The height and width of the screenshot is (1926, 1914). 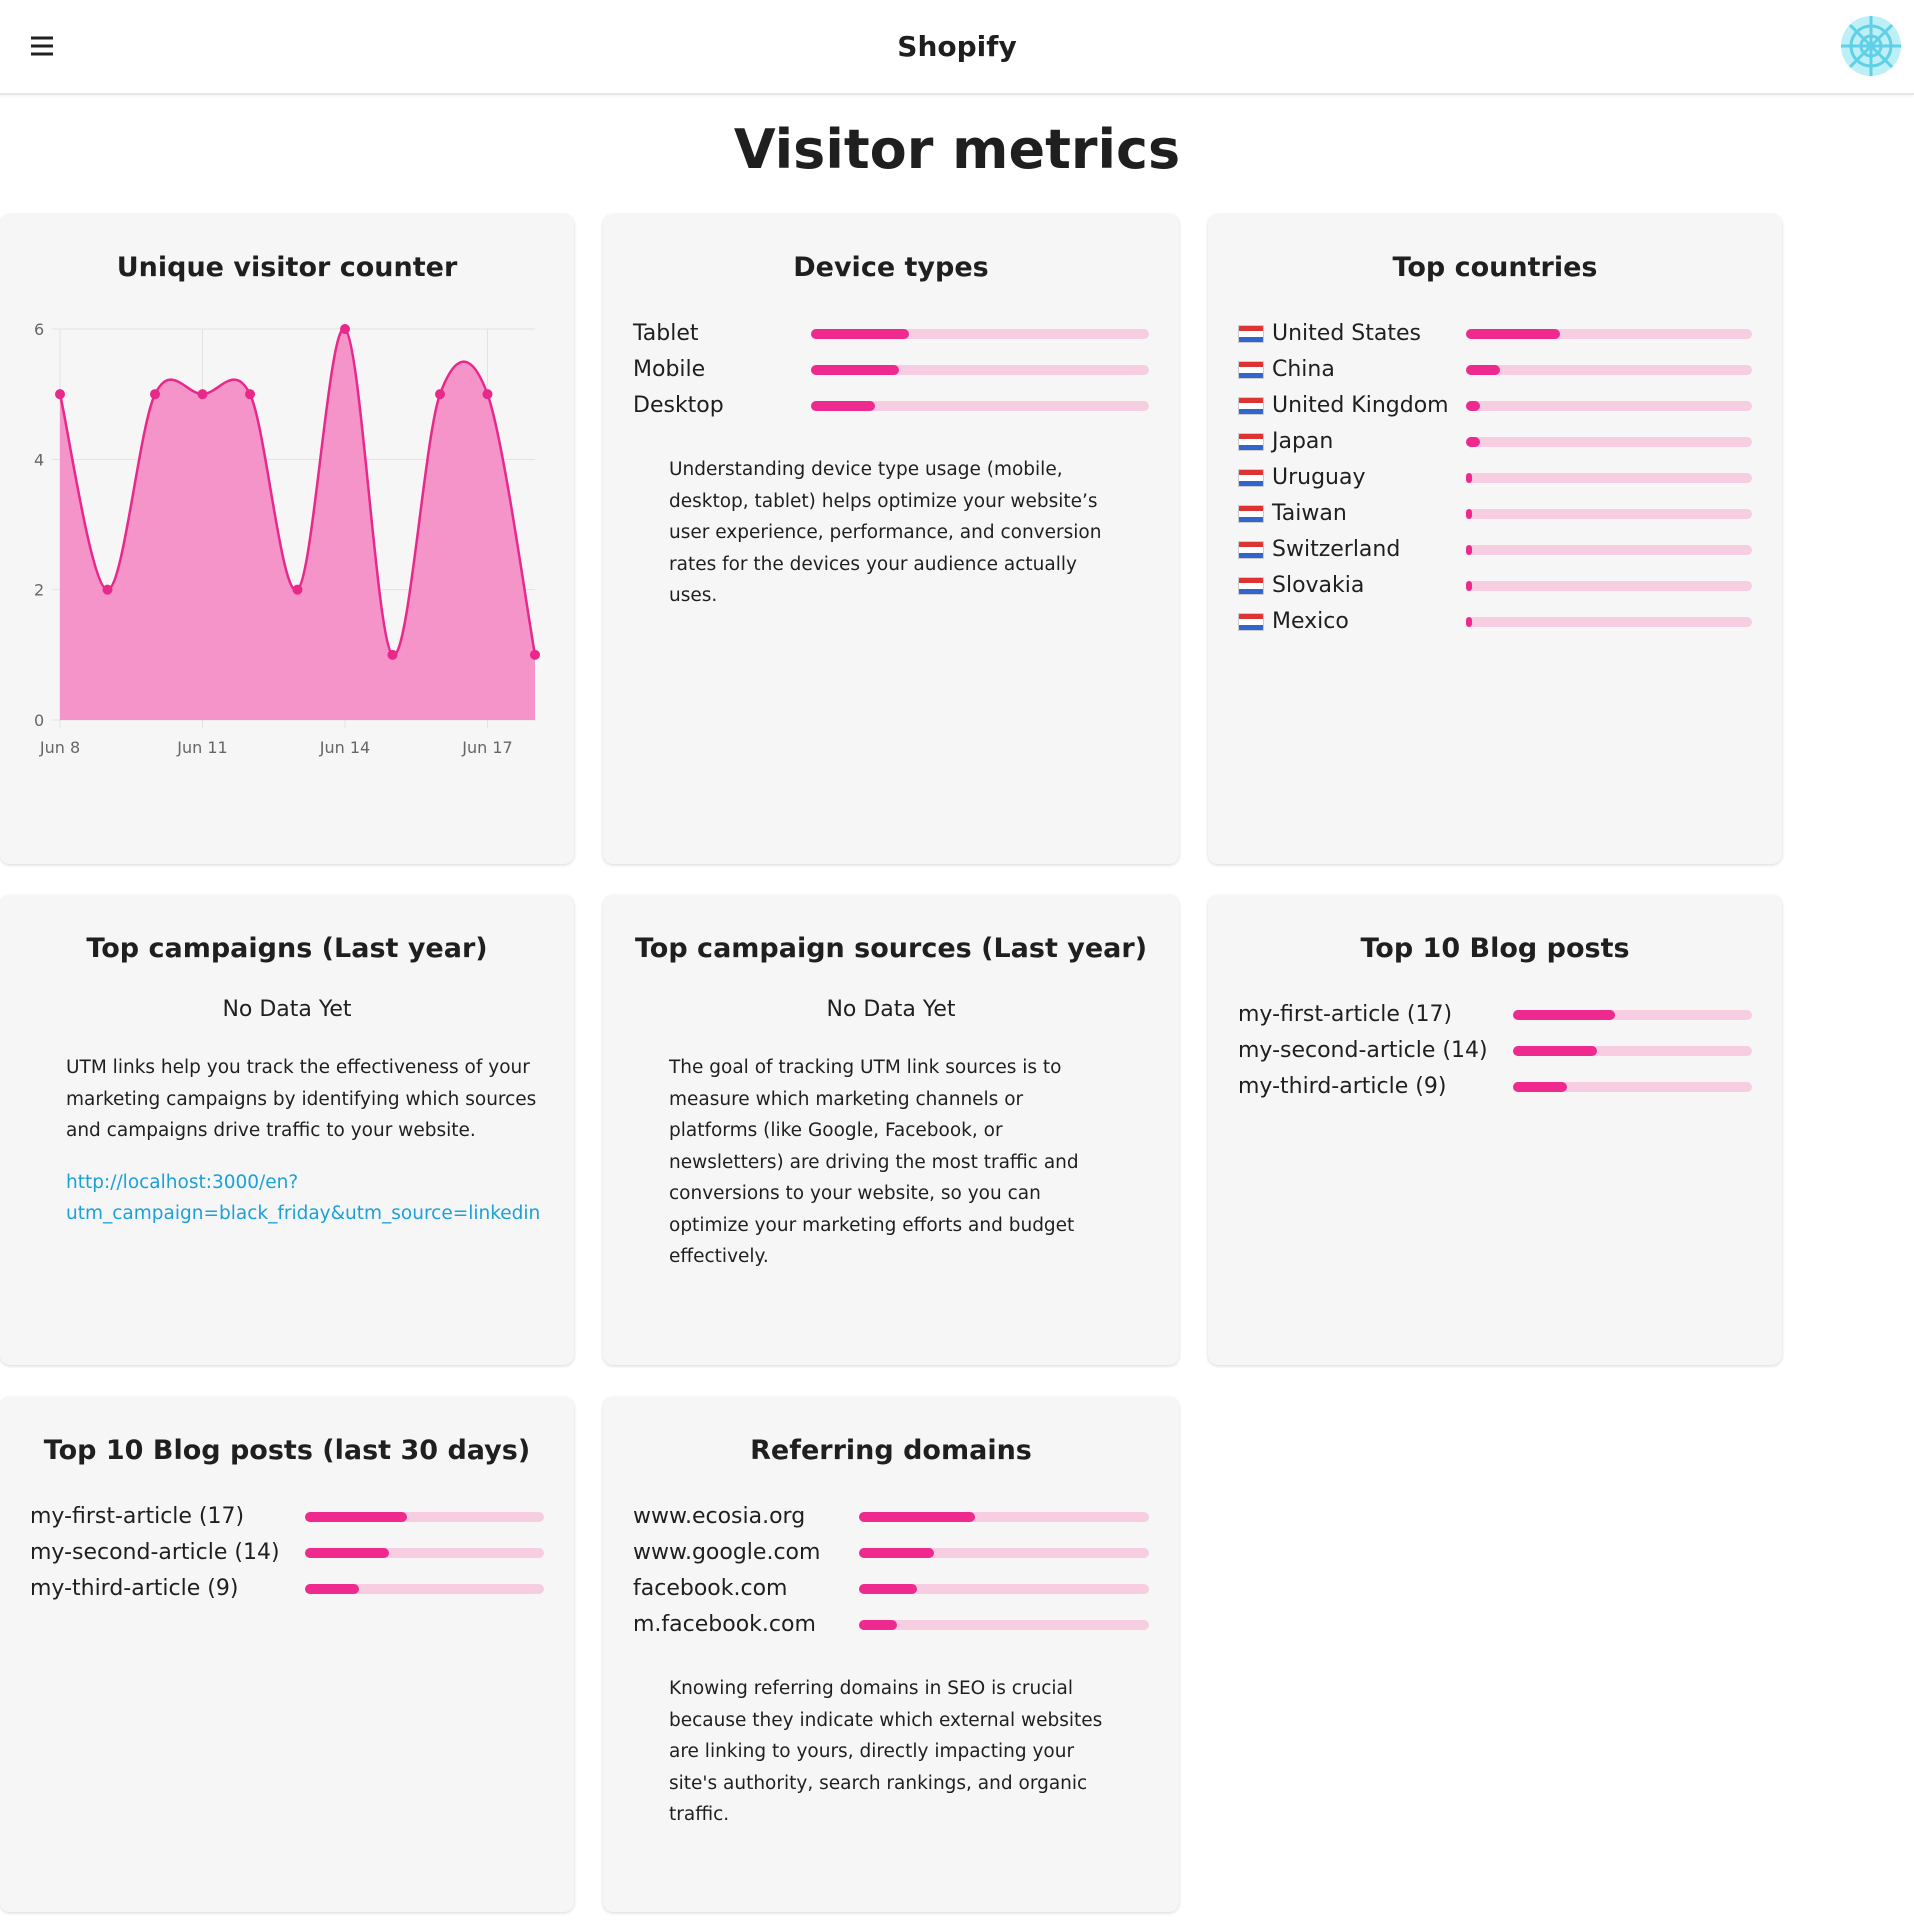 I want to click on row-label: my-first-article (17), so click(x=167, y=1517).